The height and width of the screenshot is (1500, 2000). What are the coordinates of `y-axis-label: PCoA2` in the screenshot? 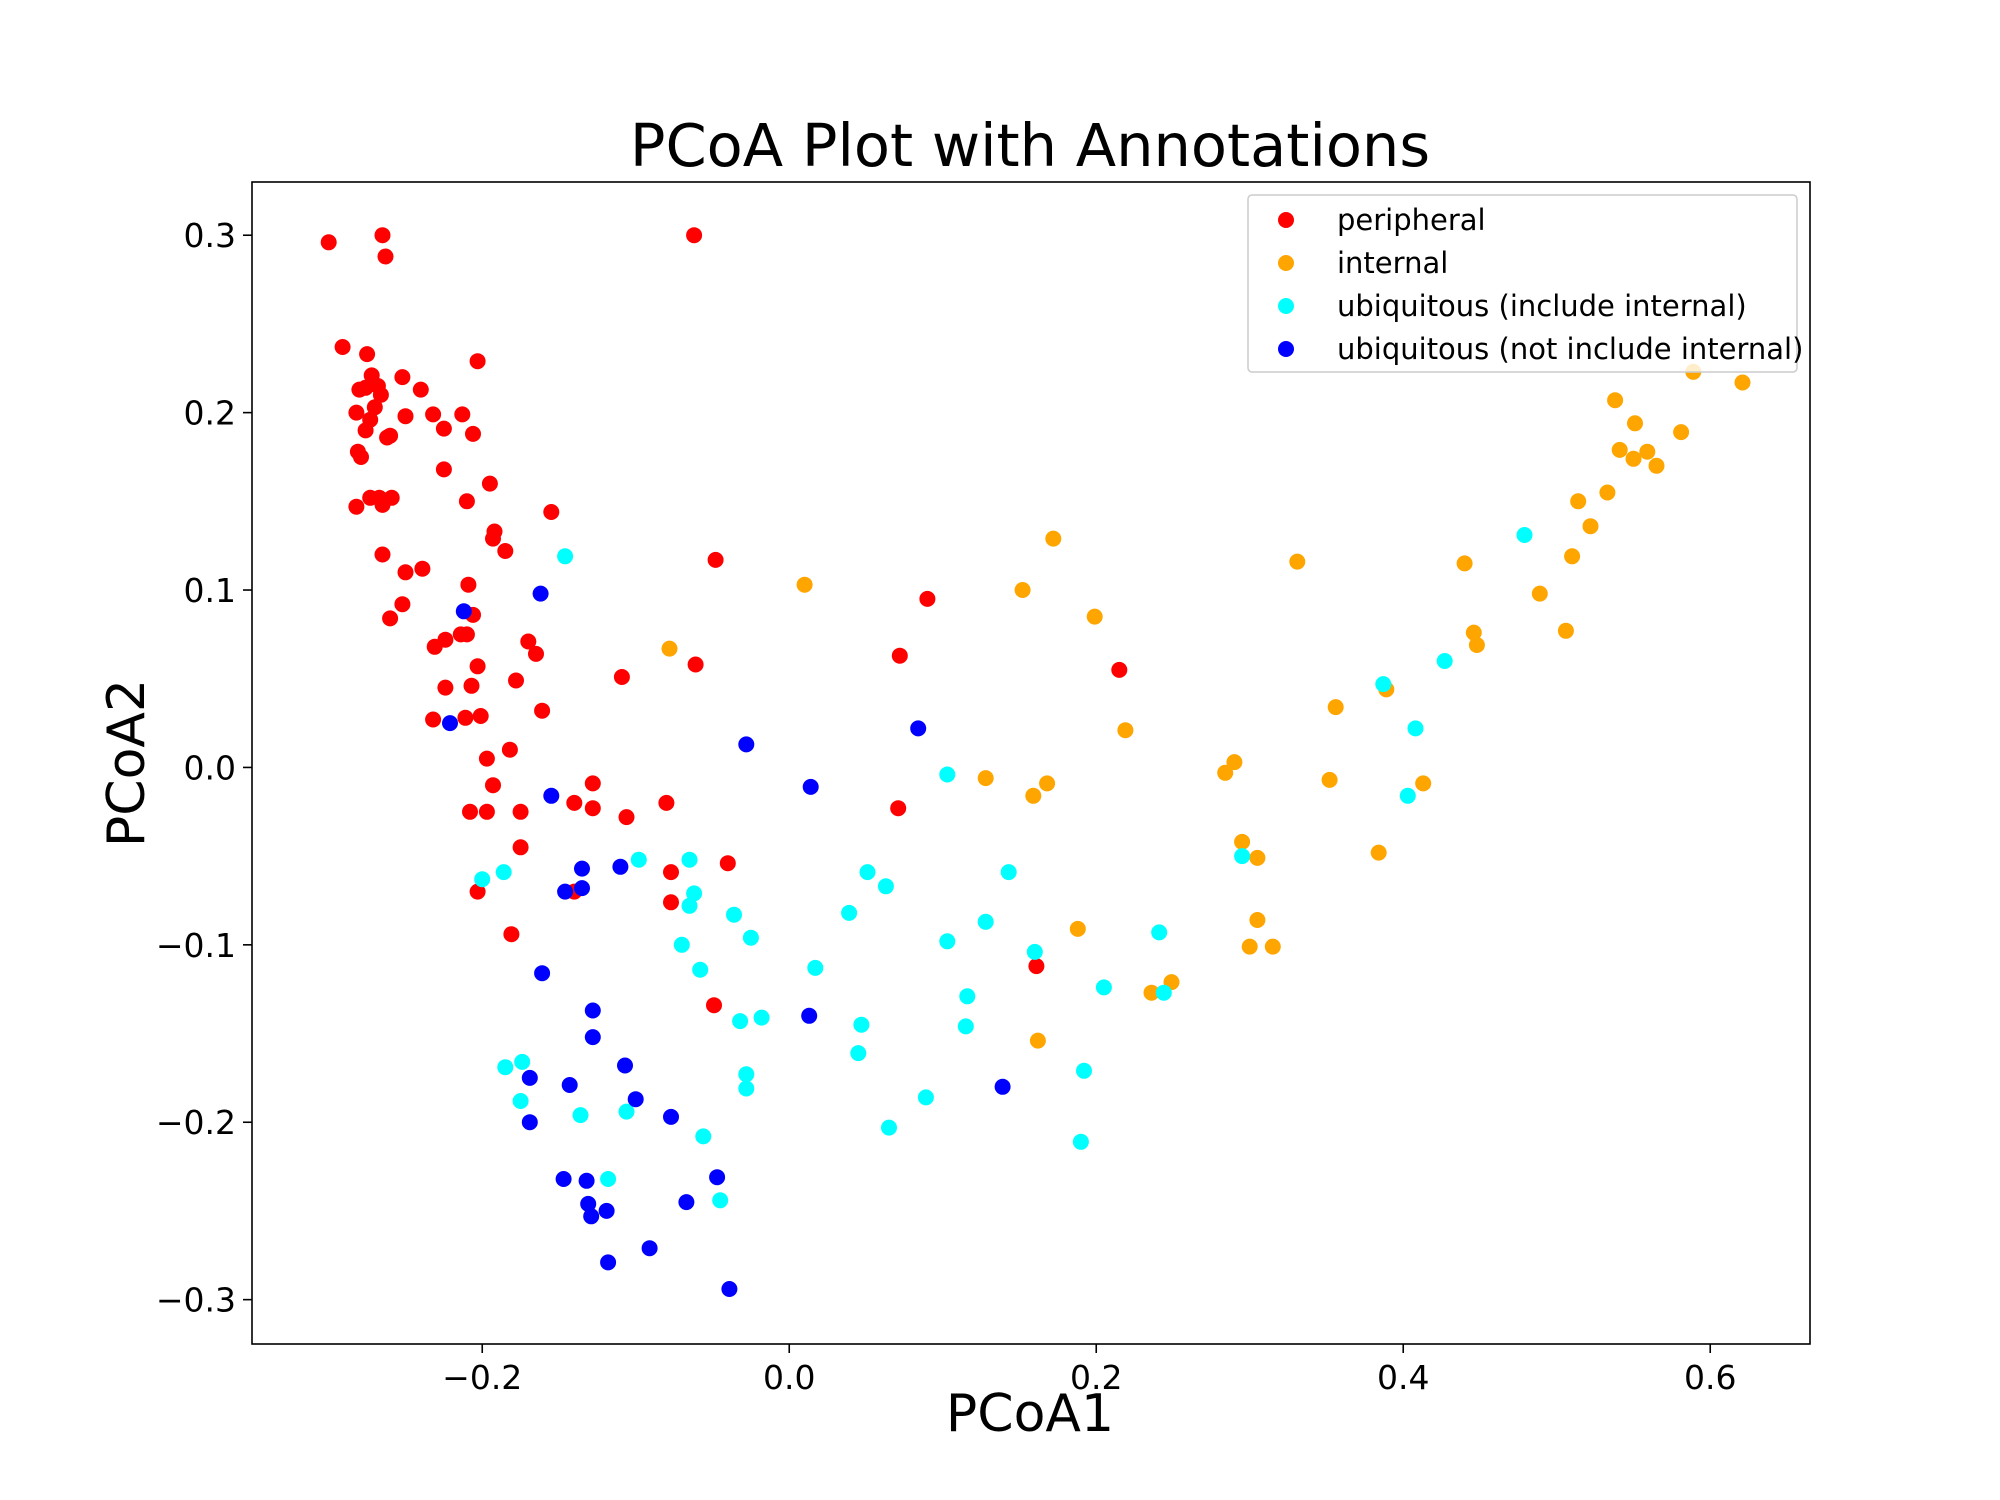 It's located at (127, 763).